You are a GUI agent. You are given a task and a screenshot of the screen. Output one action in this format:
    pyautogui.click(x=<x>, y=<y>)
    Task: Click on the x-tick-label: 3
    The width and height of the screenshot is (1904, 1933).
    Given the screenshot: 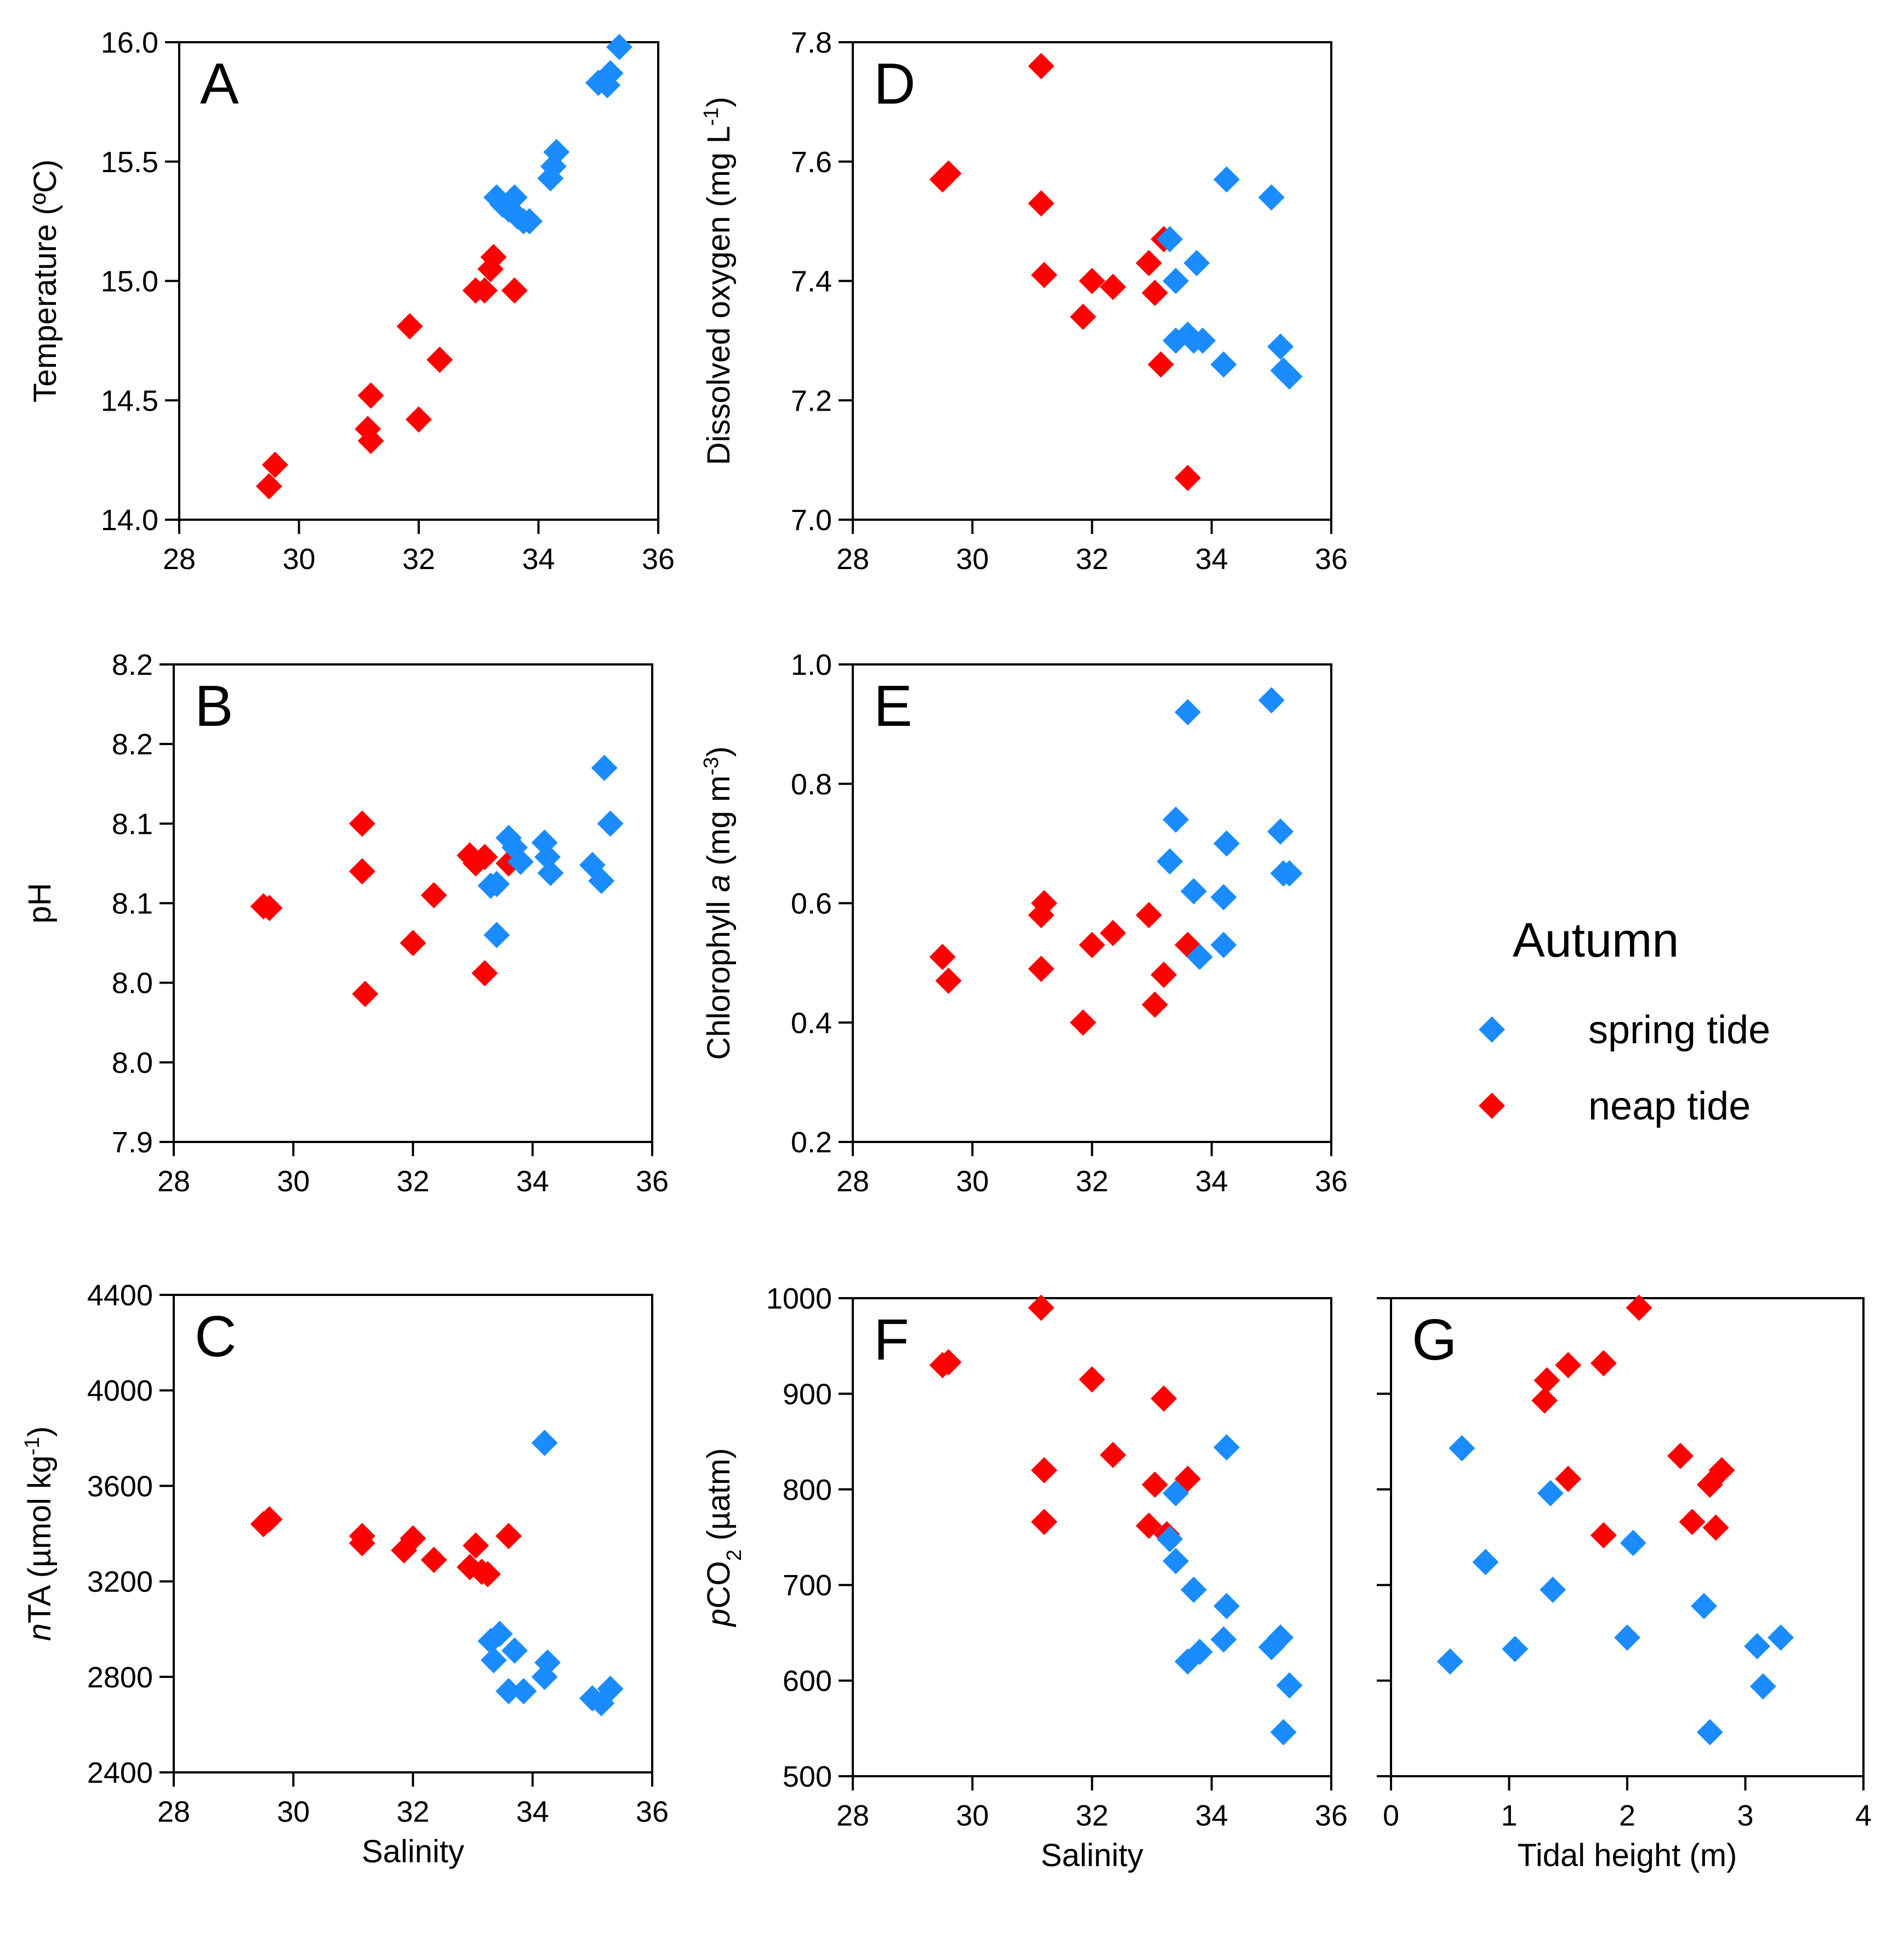 What is the action you would take?
    pyautogui.click(x=1745, y=1816)
    